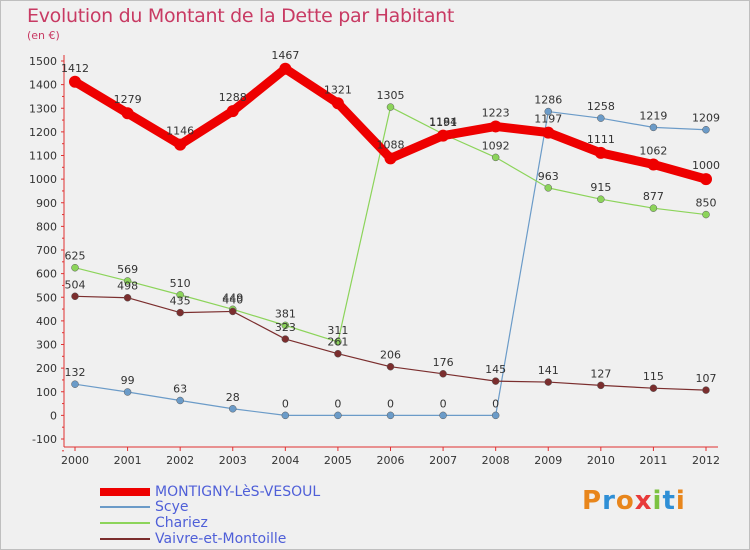 The image size is (750, 550). Describe the element at coordinates (238, 492) in the screenshot. I see `legend-label-montigny: MONTIGNY-LèS-VESOUL` at that location.